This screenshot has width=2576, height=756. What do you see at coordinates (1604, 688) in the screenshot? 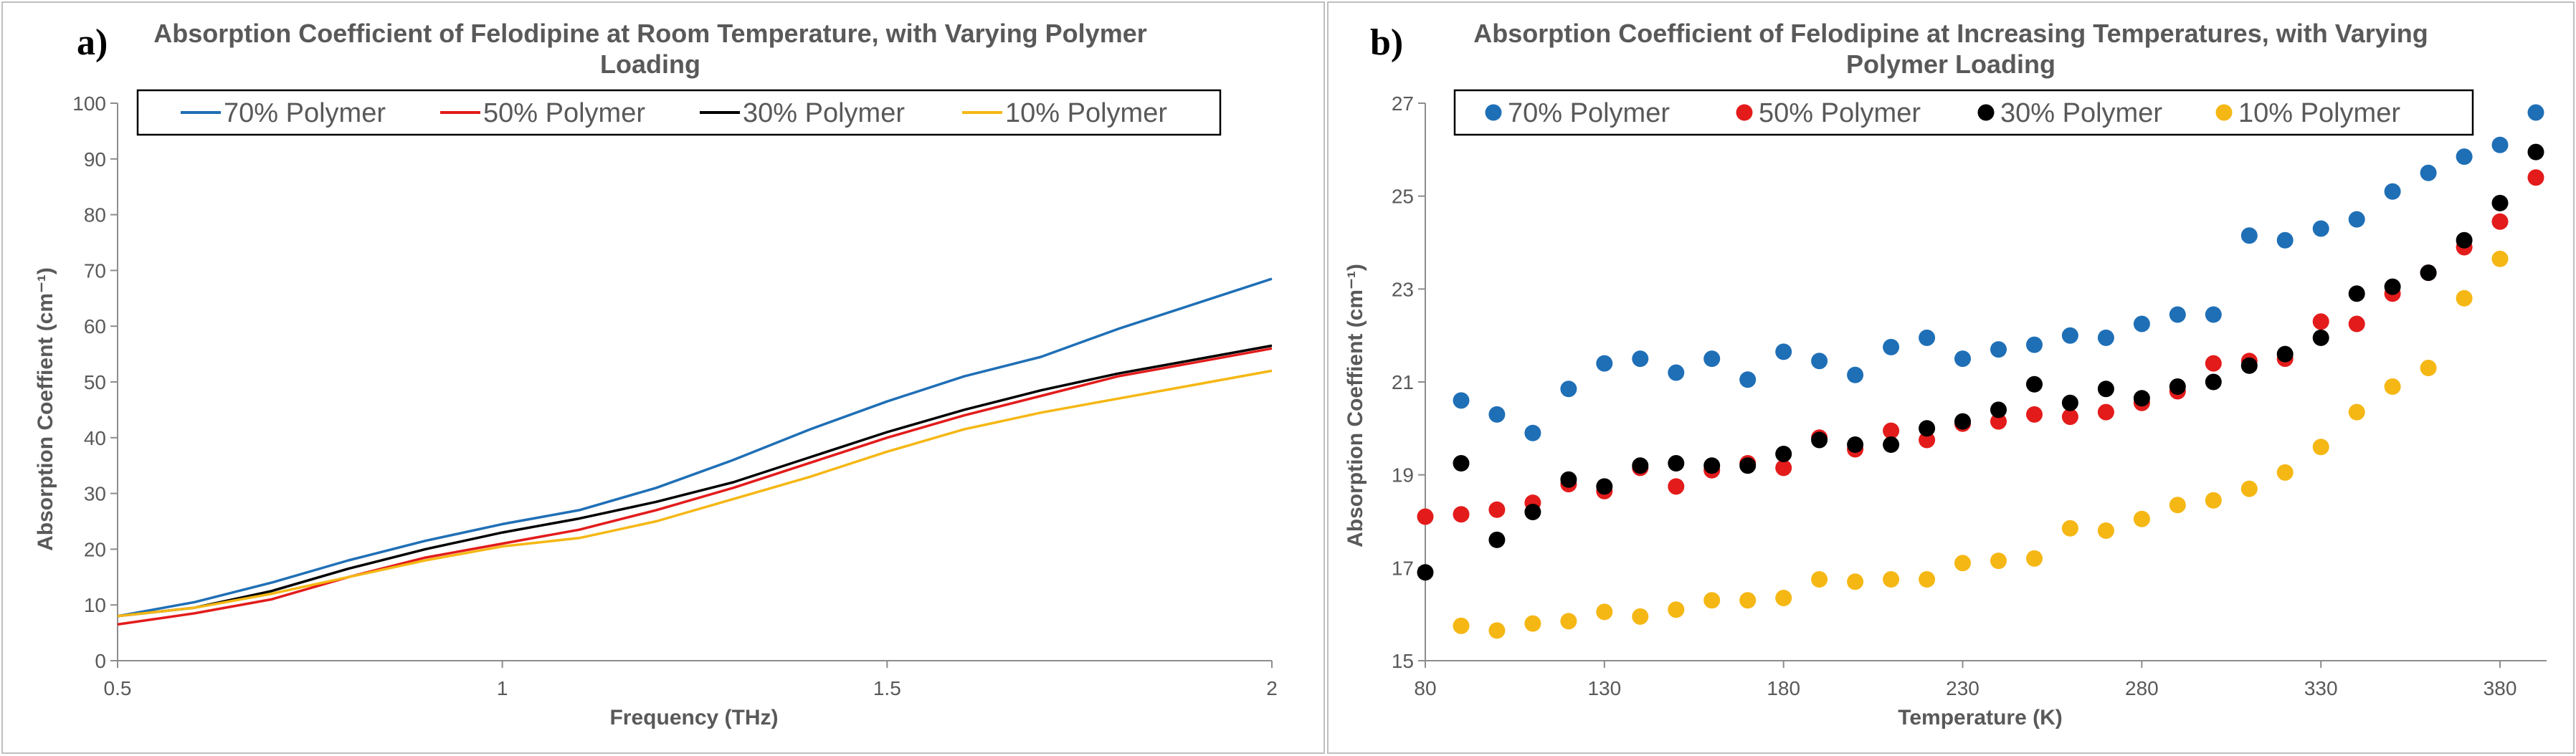
I see `x-tick-label: 130` at bounding box center [1604, 688].